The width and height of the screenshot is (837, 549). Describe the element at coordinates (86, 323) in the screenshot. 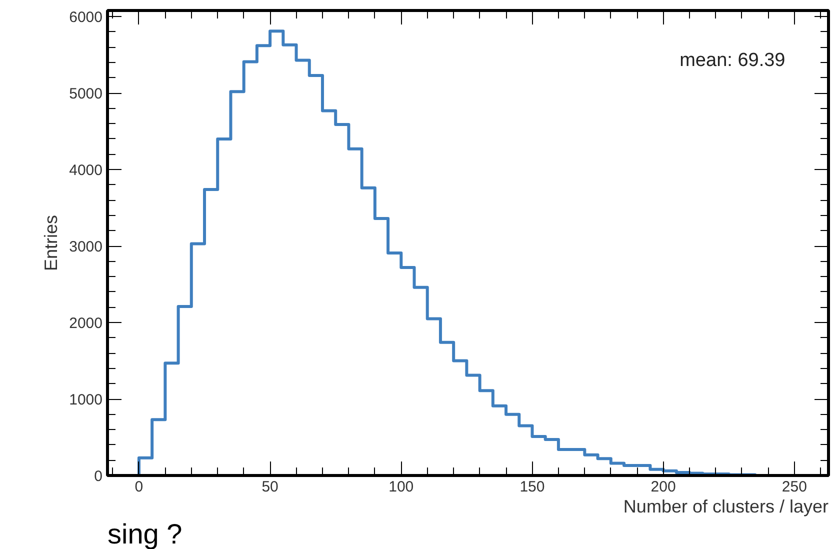

I see `y-tick-label: 2000` at that location.